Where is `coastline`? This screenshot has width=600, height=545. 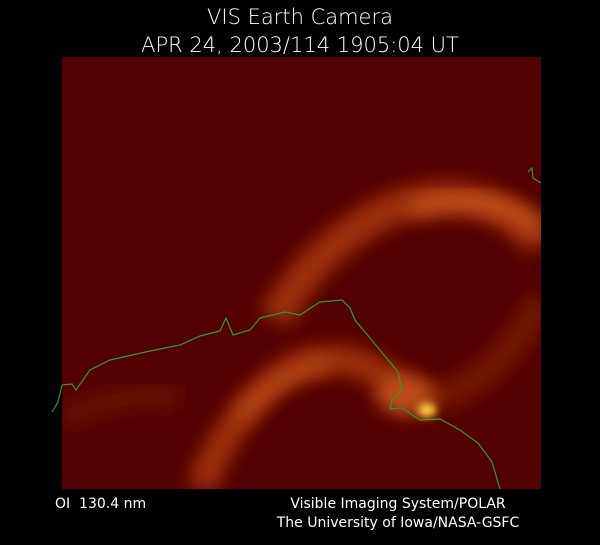
coastline is located at coordinates (534, 175).